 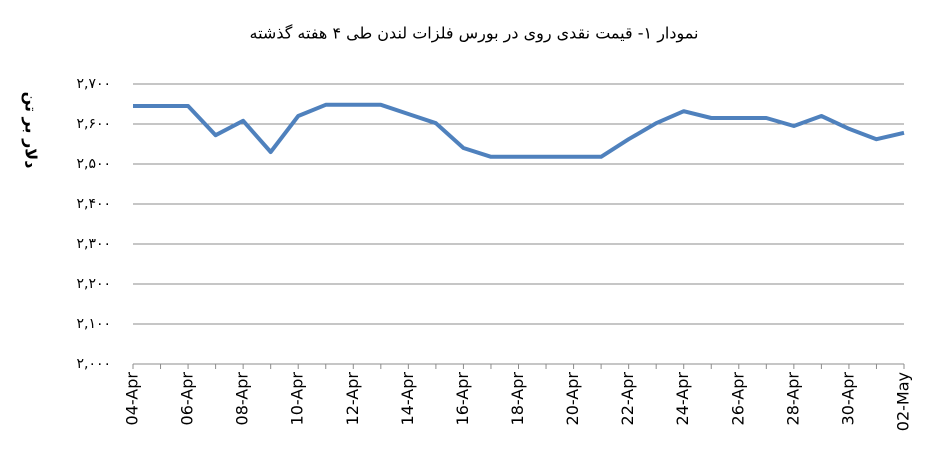 I want to click on x-tick-label: 18-Apr, so click(x=517, y=399).